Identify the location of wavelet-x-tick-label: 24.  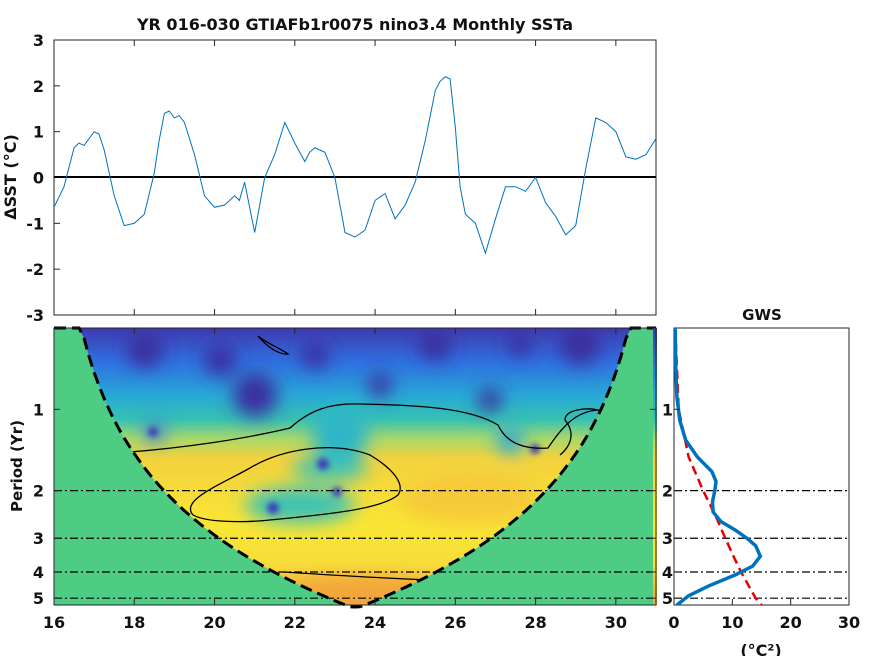
(375, 622).